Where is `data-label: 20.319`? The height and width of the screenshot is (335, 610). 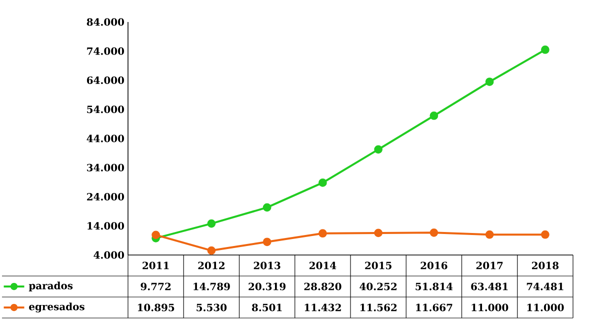 data-label: 20.319 is located at coordinates (267, 286).